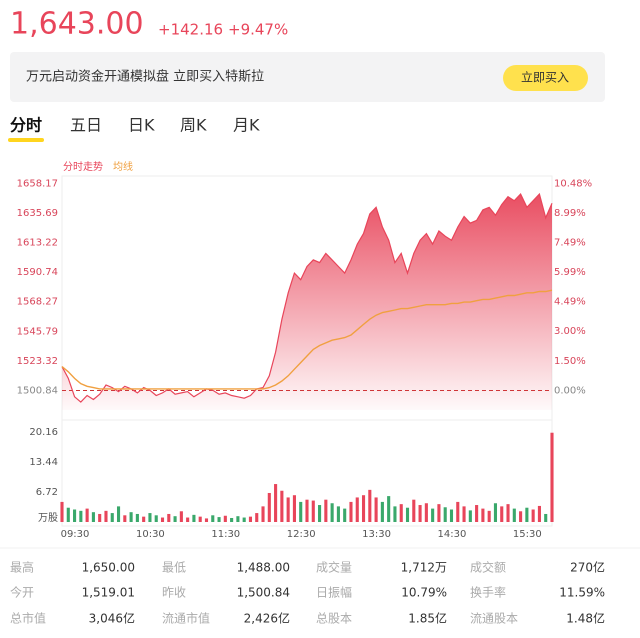  Describe the element at coordinates (43, 432) in the screenshot. I see `y-tick-label: 20.16` at that location.